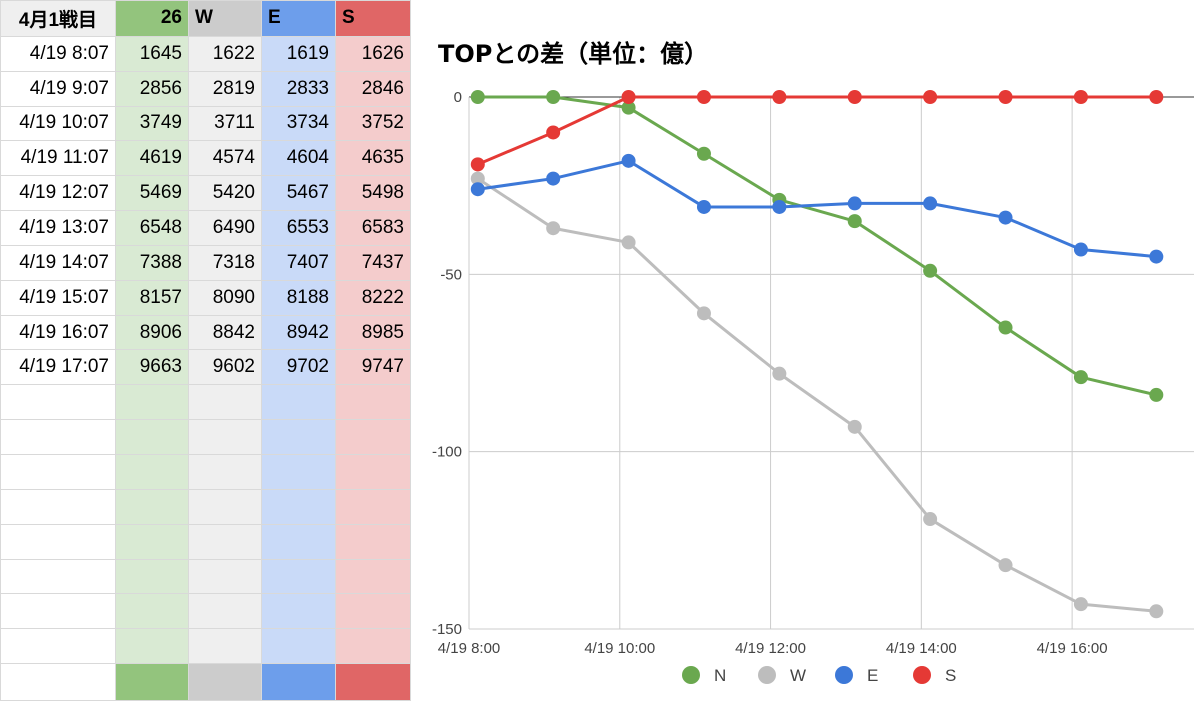  Describe the element at coordinates (58, 18) in the screenshot. I see `header-cell-date: 4月1戦目` at that location.